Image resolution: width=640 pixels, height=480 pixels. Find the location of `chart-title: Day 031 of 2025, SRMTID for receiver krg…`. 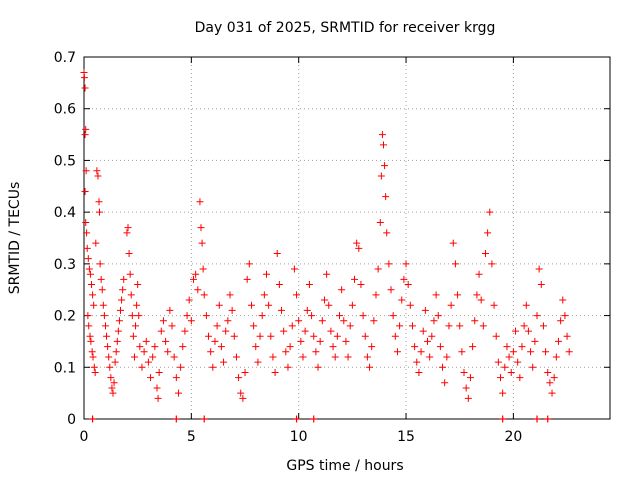

chart-title: Day 031 of 2025, SRMTID for receiver krg… is located at coordinates (345, 28).